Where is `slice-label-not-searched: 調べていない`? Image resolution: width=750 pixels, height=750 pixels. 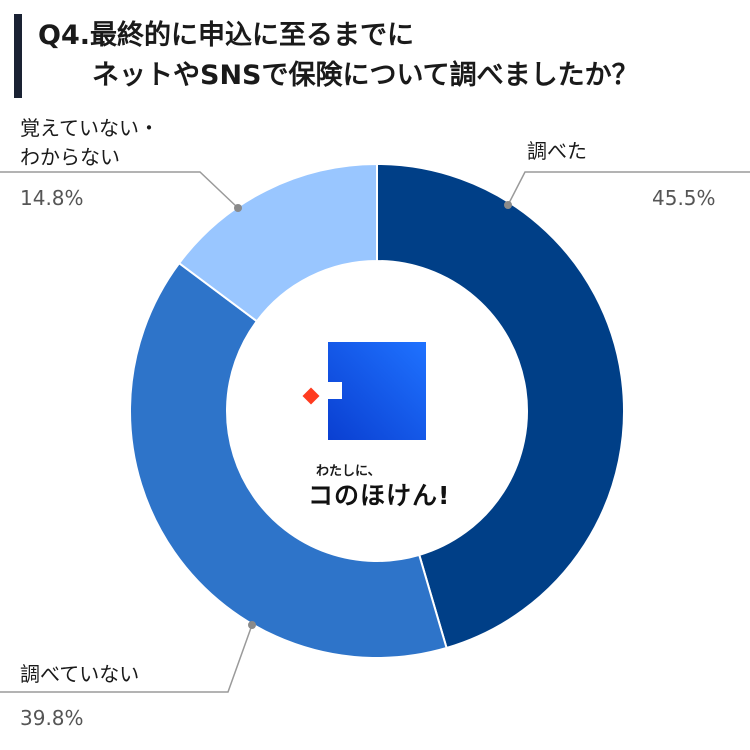 slice-label-not-searched: 調べていない is located at coordinates (80, 674).